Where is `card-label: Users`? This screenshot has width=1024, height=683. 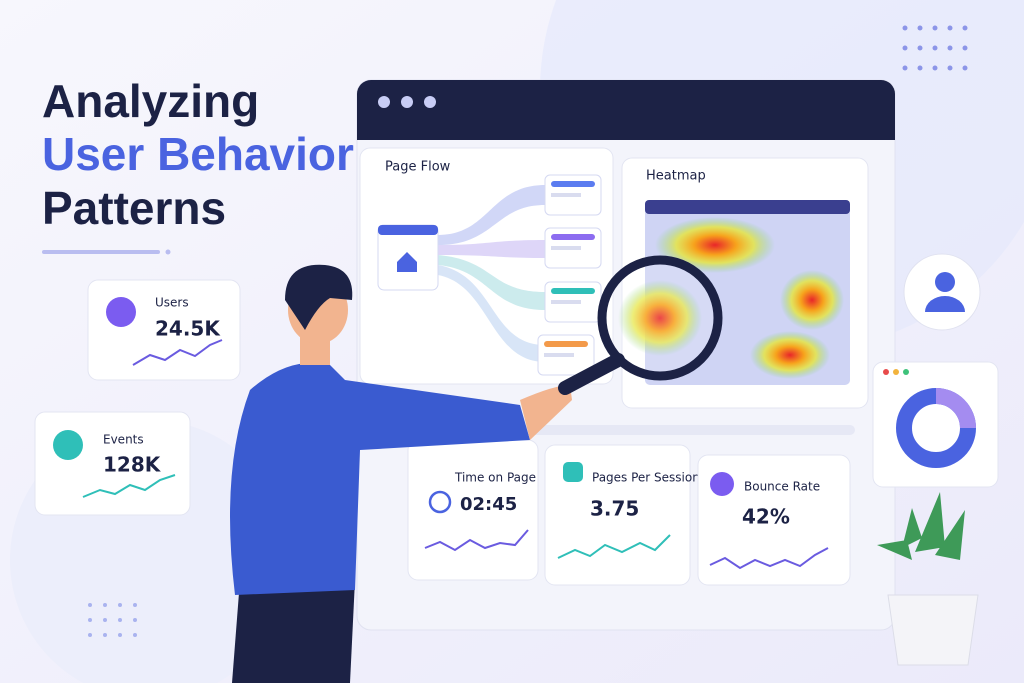 card-label: Users is located at coordinates (172, 303).